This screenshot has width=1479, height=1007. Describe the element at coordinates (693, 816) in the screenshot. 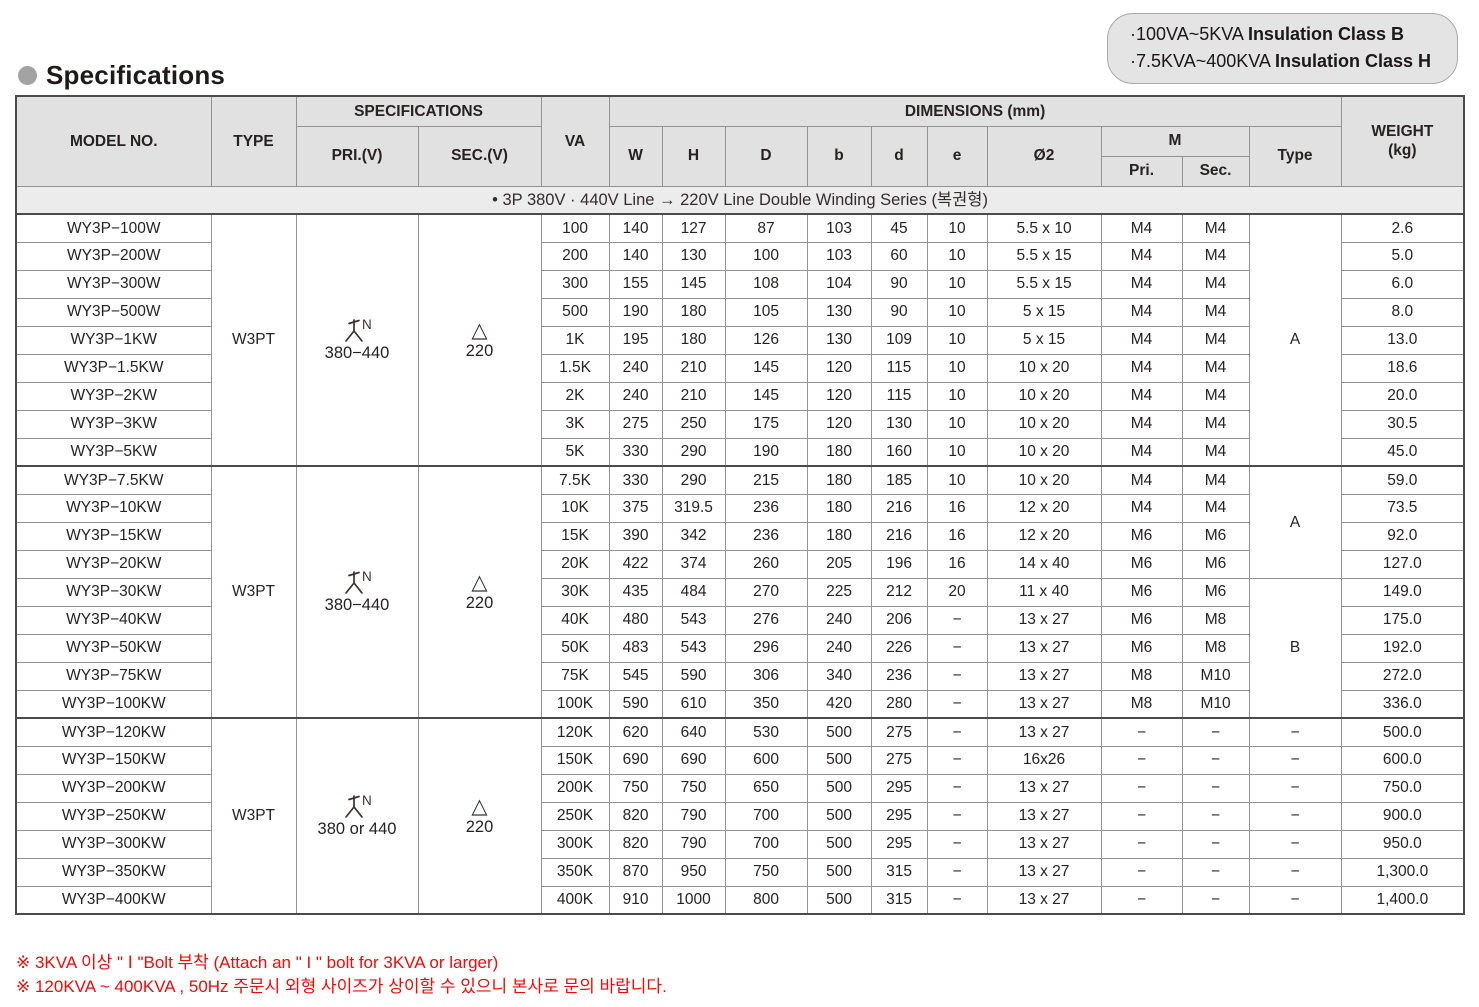

I see `h-cell: 790` at that location.